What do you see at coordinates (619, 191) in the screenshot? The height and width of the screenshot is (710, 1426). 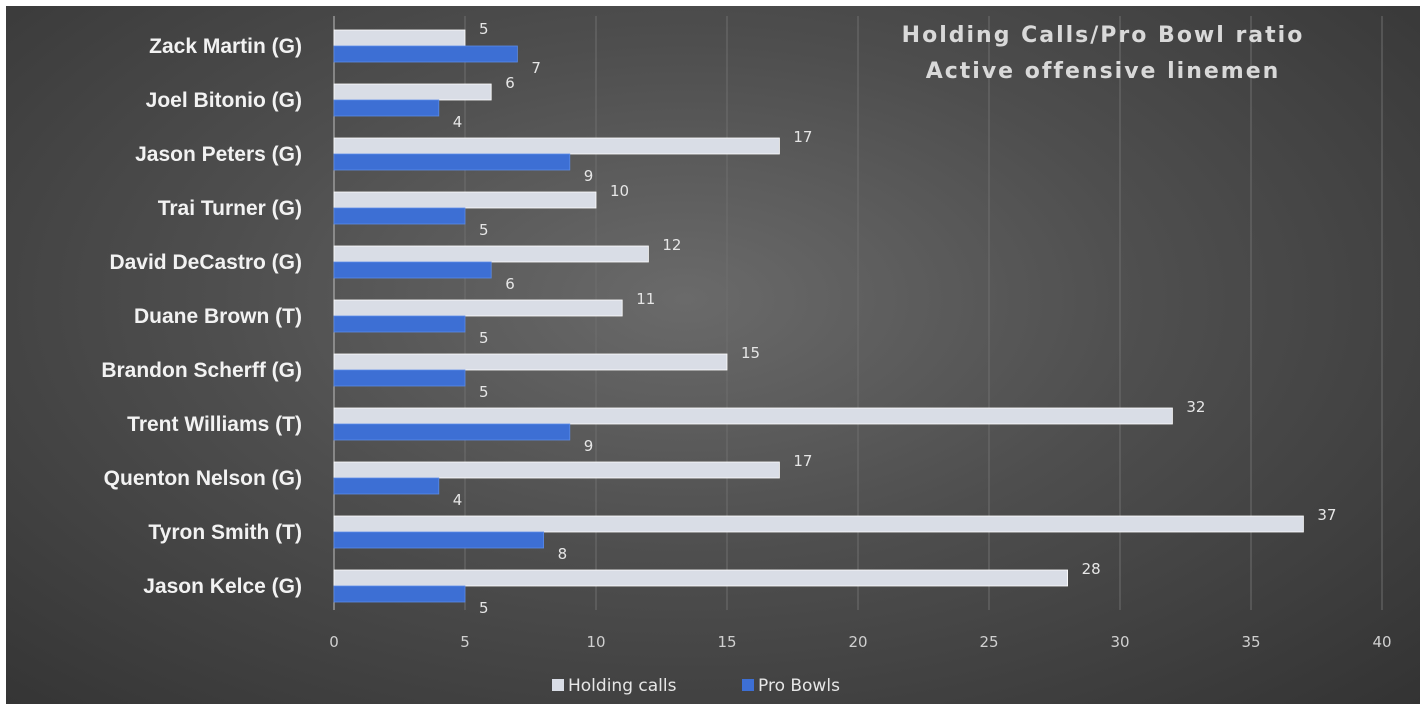 I see `holding-calls-value-label: 10` at bounding box center [619, 191].